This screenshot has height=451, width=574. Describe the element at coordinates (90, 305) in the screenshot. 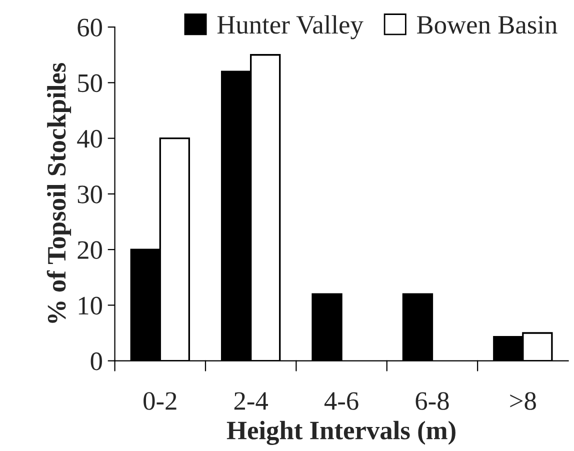

I see `y-tick-label: 10` at that location.